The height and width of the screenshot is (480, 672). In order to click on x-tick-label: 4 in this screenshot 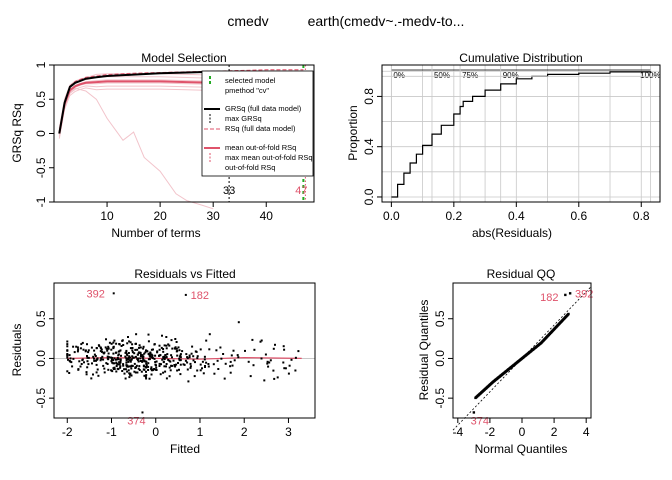, I will do `click(586, 432)`.